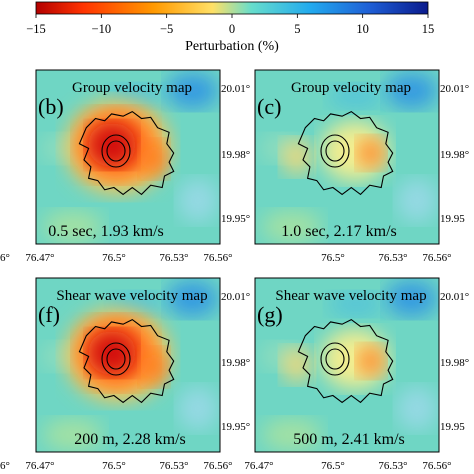 Image resolution: width=474 pixels, height=474 pixels. What do you see at coordinates (270, 314) in the screenshot?
I see `panel-letter: (g)` at bounding box center [270, 314].